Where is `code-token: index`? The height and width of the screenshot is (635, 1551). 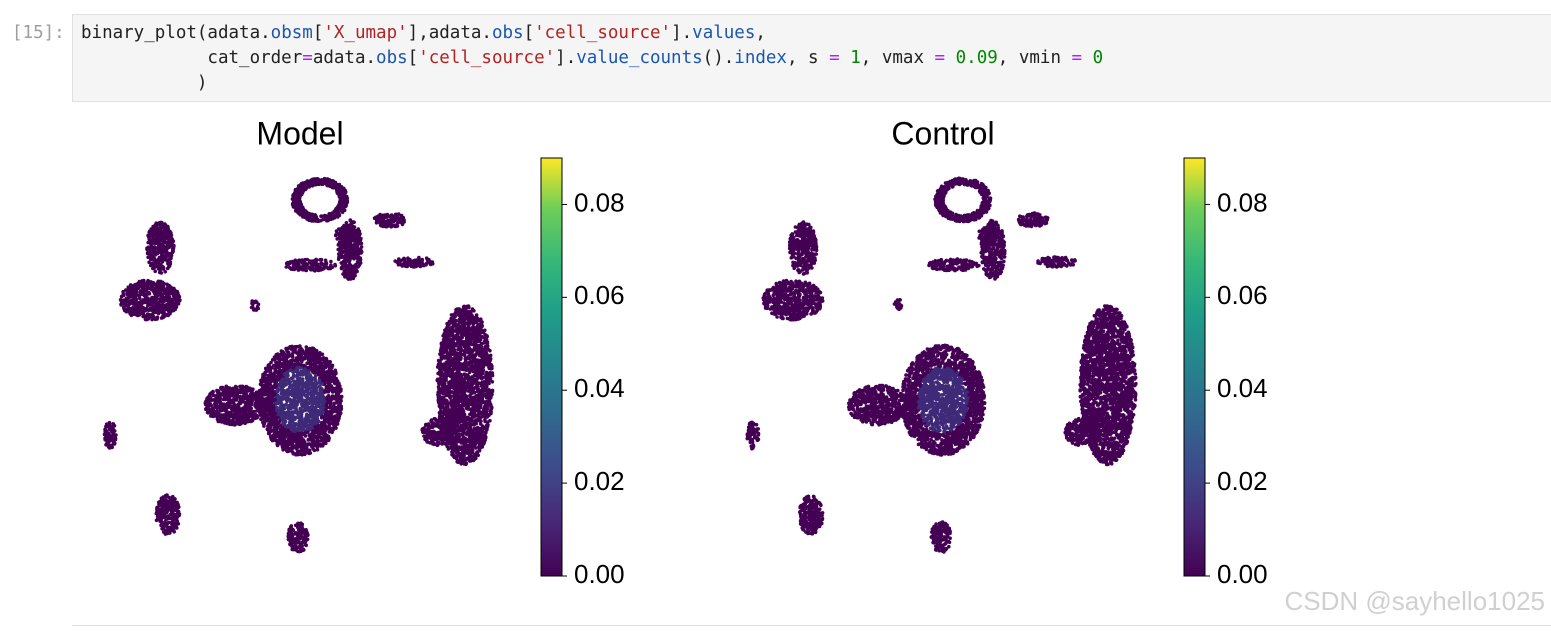 code-token: index is located at coordinates (760, 58).